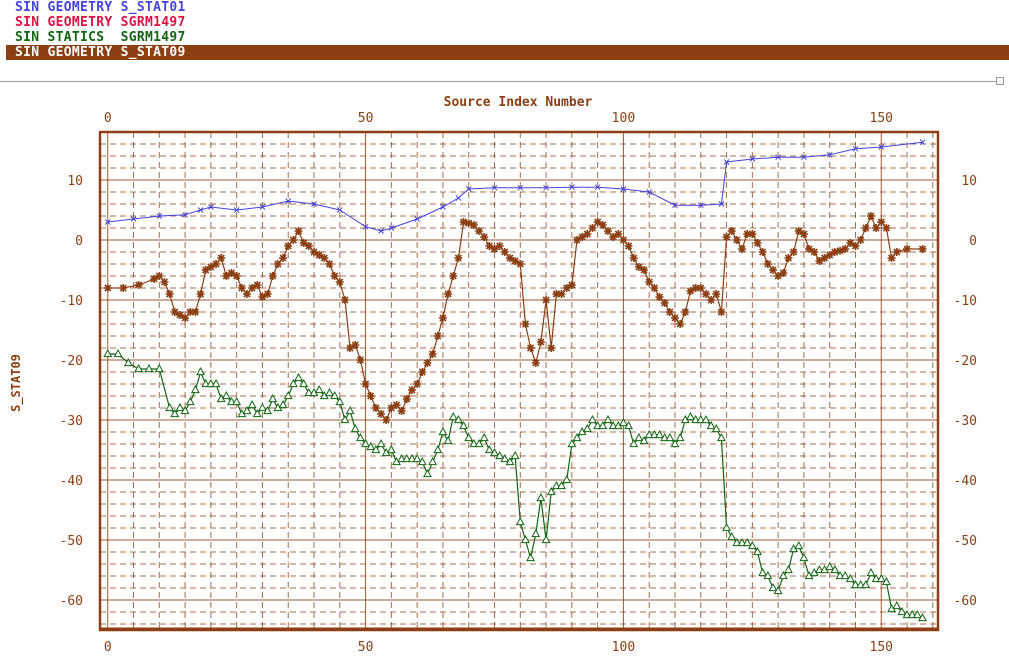 This screenshot has height=669, width=1009. What do you see at coordinates (1000, 81) in the screenshot?
I see `resize-handle-icon` at bounding box center [1000, 81].